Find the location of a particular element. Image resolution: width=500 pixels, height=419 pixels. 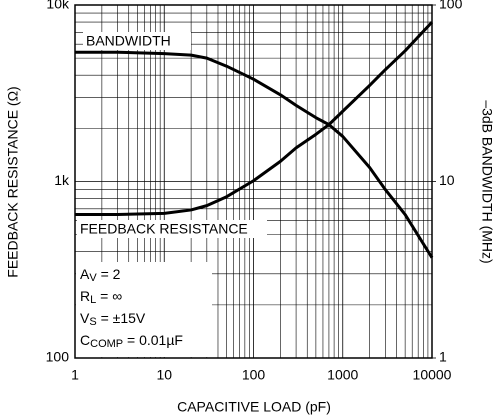

condition: AV = 2 is located at coordinates (100, 275).